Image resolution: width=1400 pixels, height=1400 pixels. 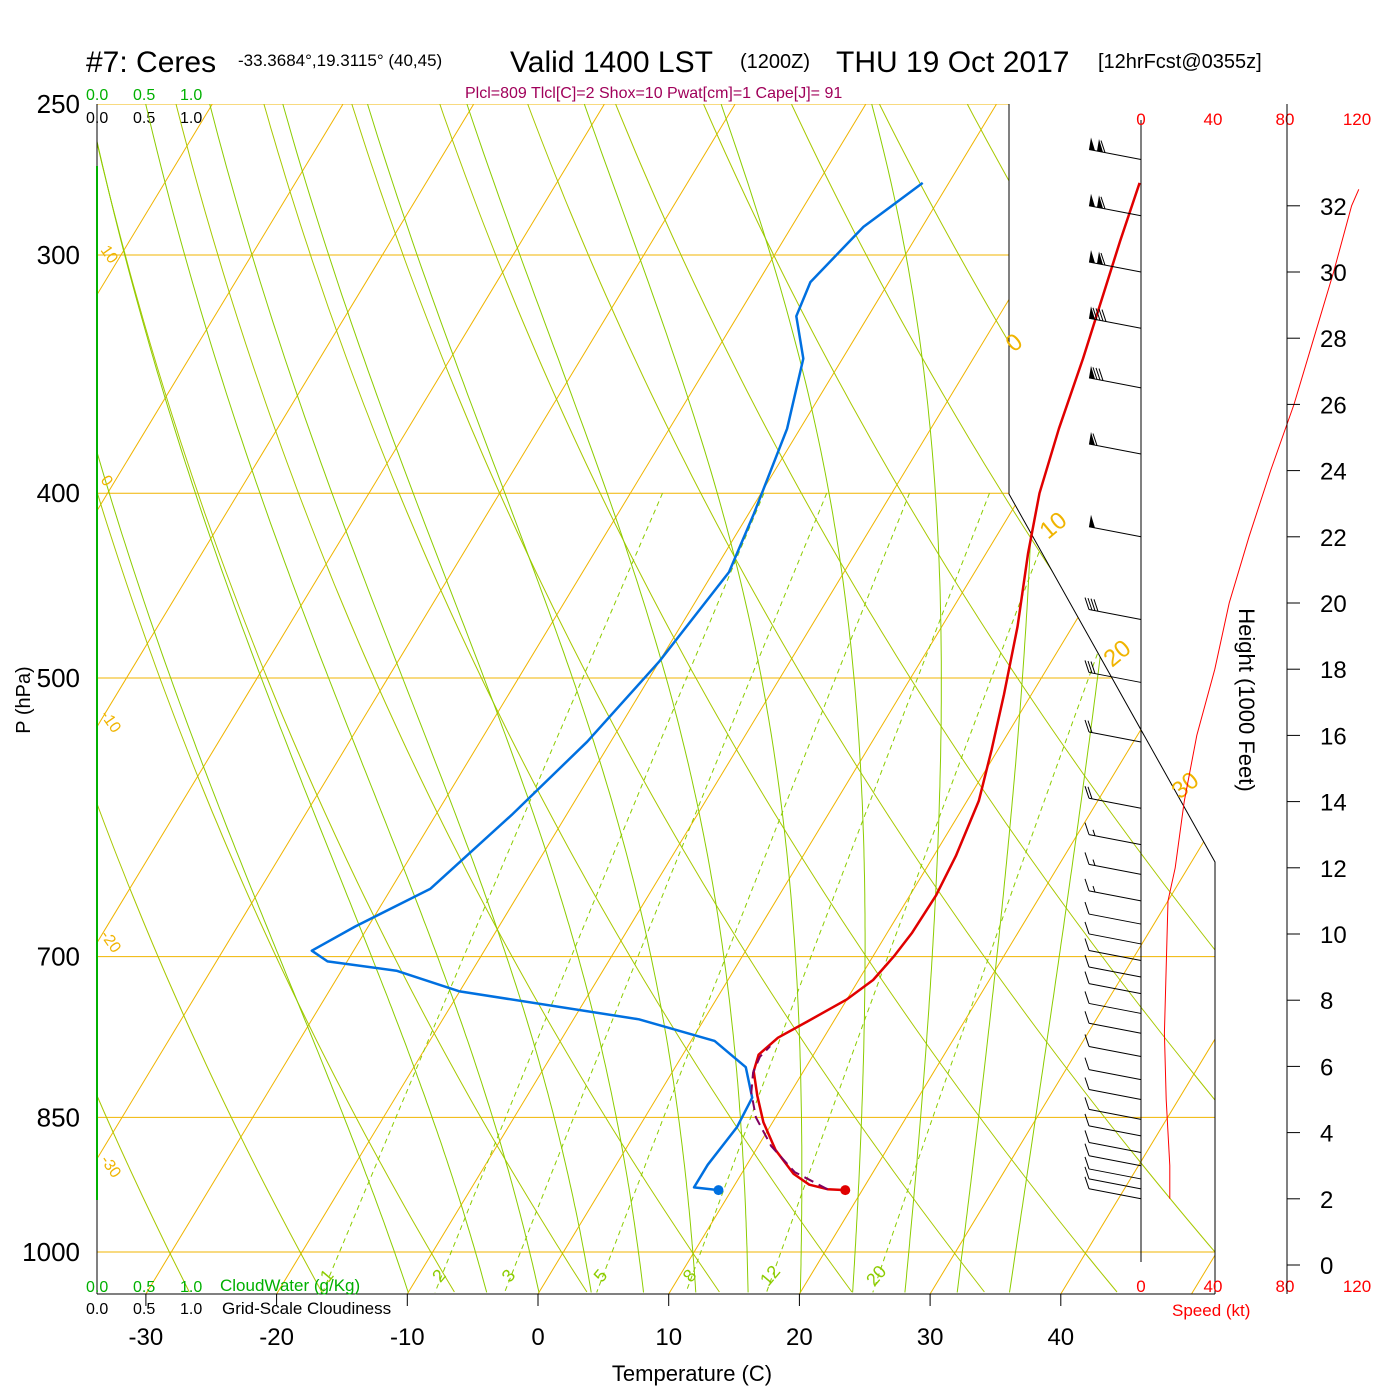 I want to click on wind-barbs, so click(x=1113, y=668).